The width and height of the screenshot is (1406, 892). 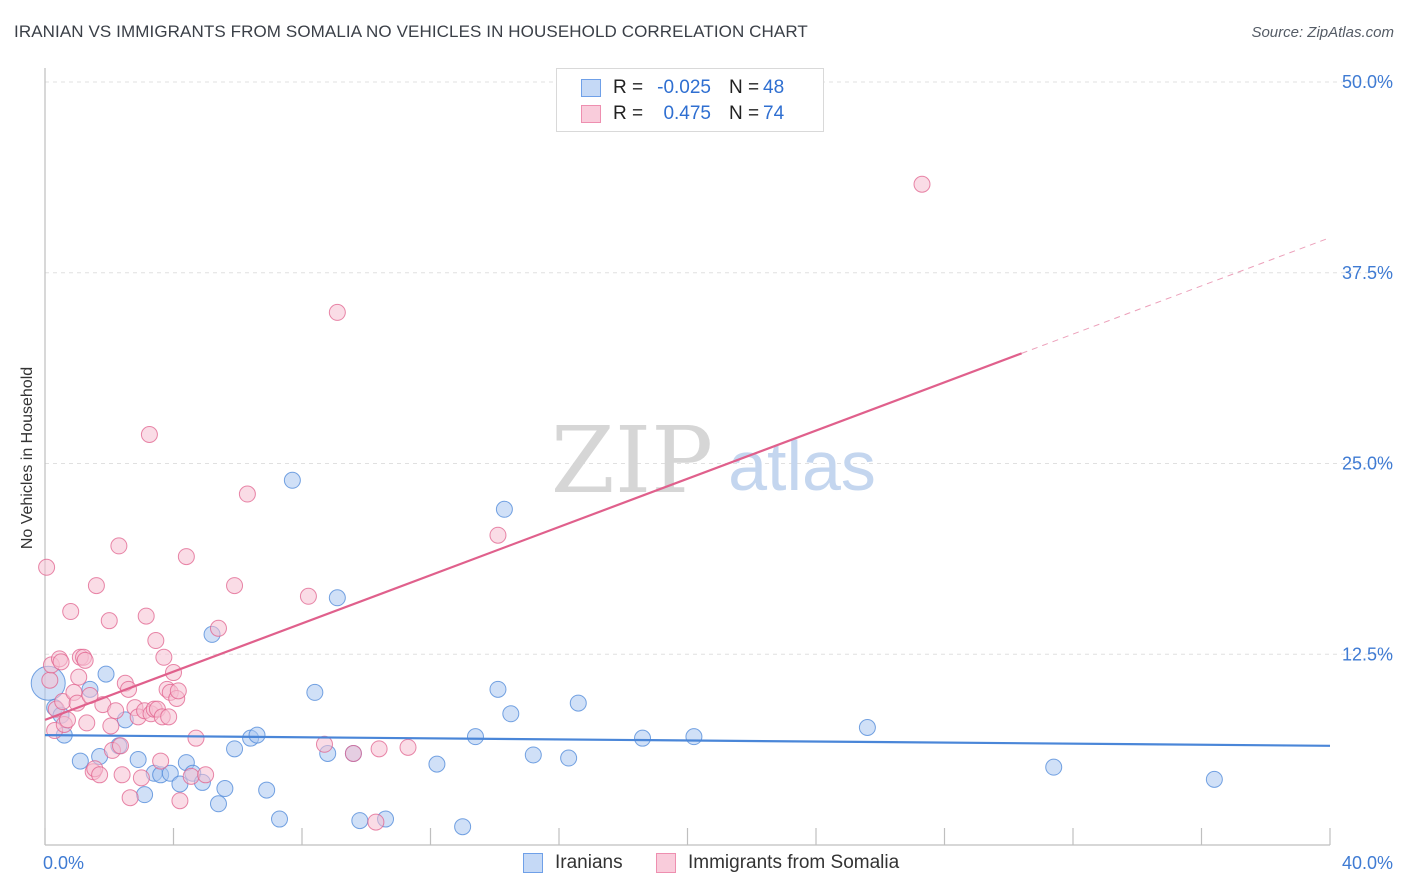 I want to click on legend-n-value: 48, so click(x=774, y=87).